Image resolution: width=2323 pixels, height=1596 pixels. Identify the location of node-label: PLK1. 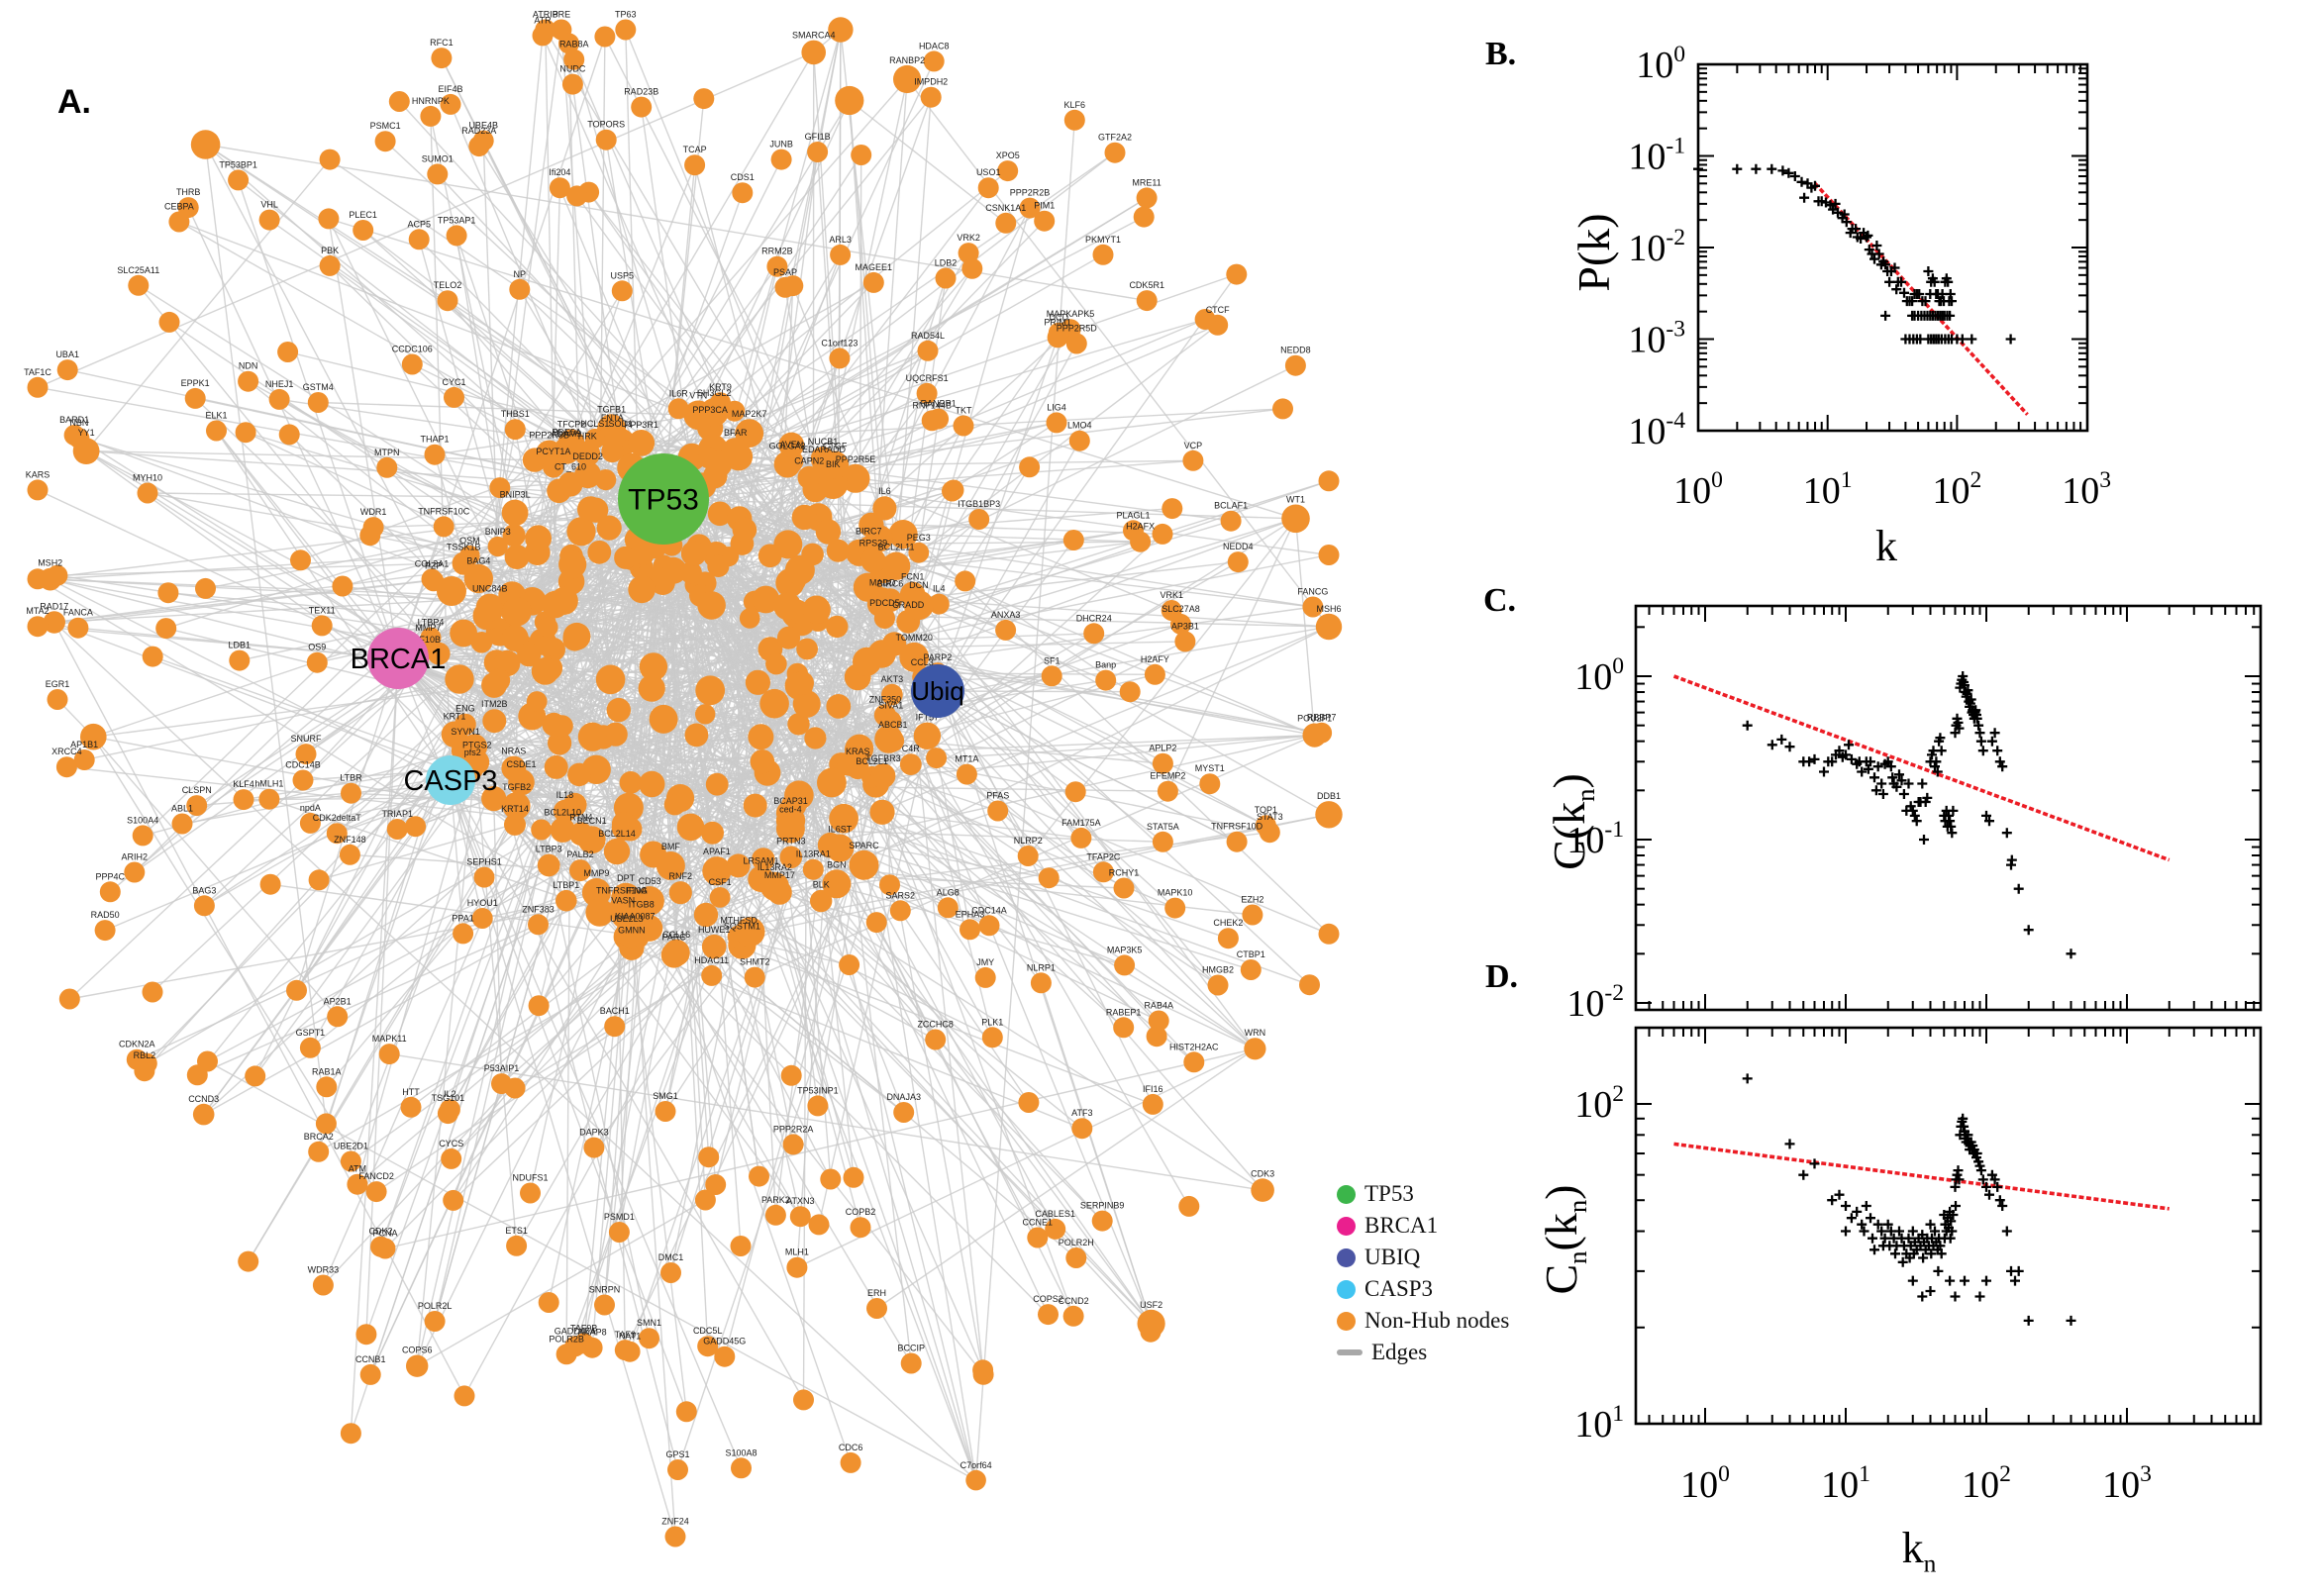
(992, 1022).